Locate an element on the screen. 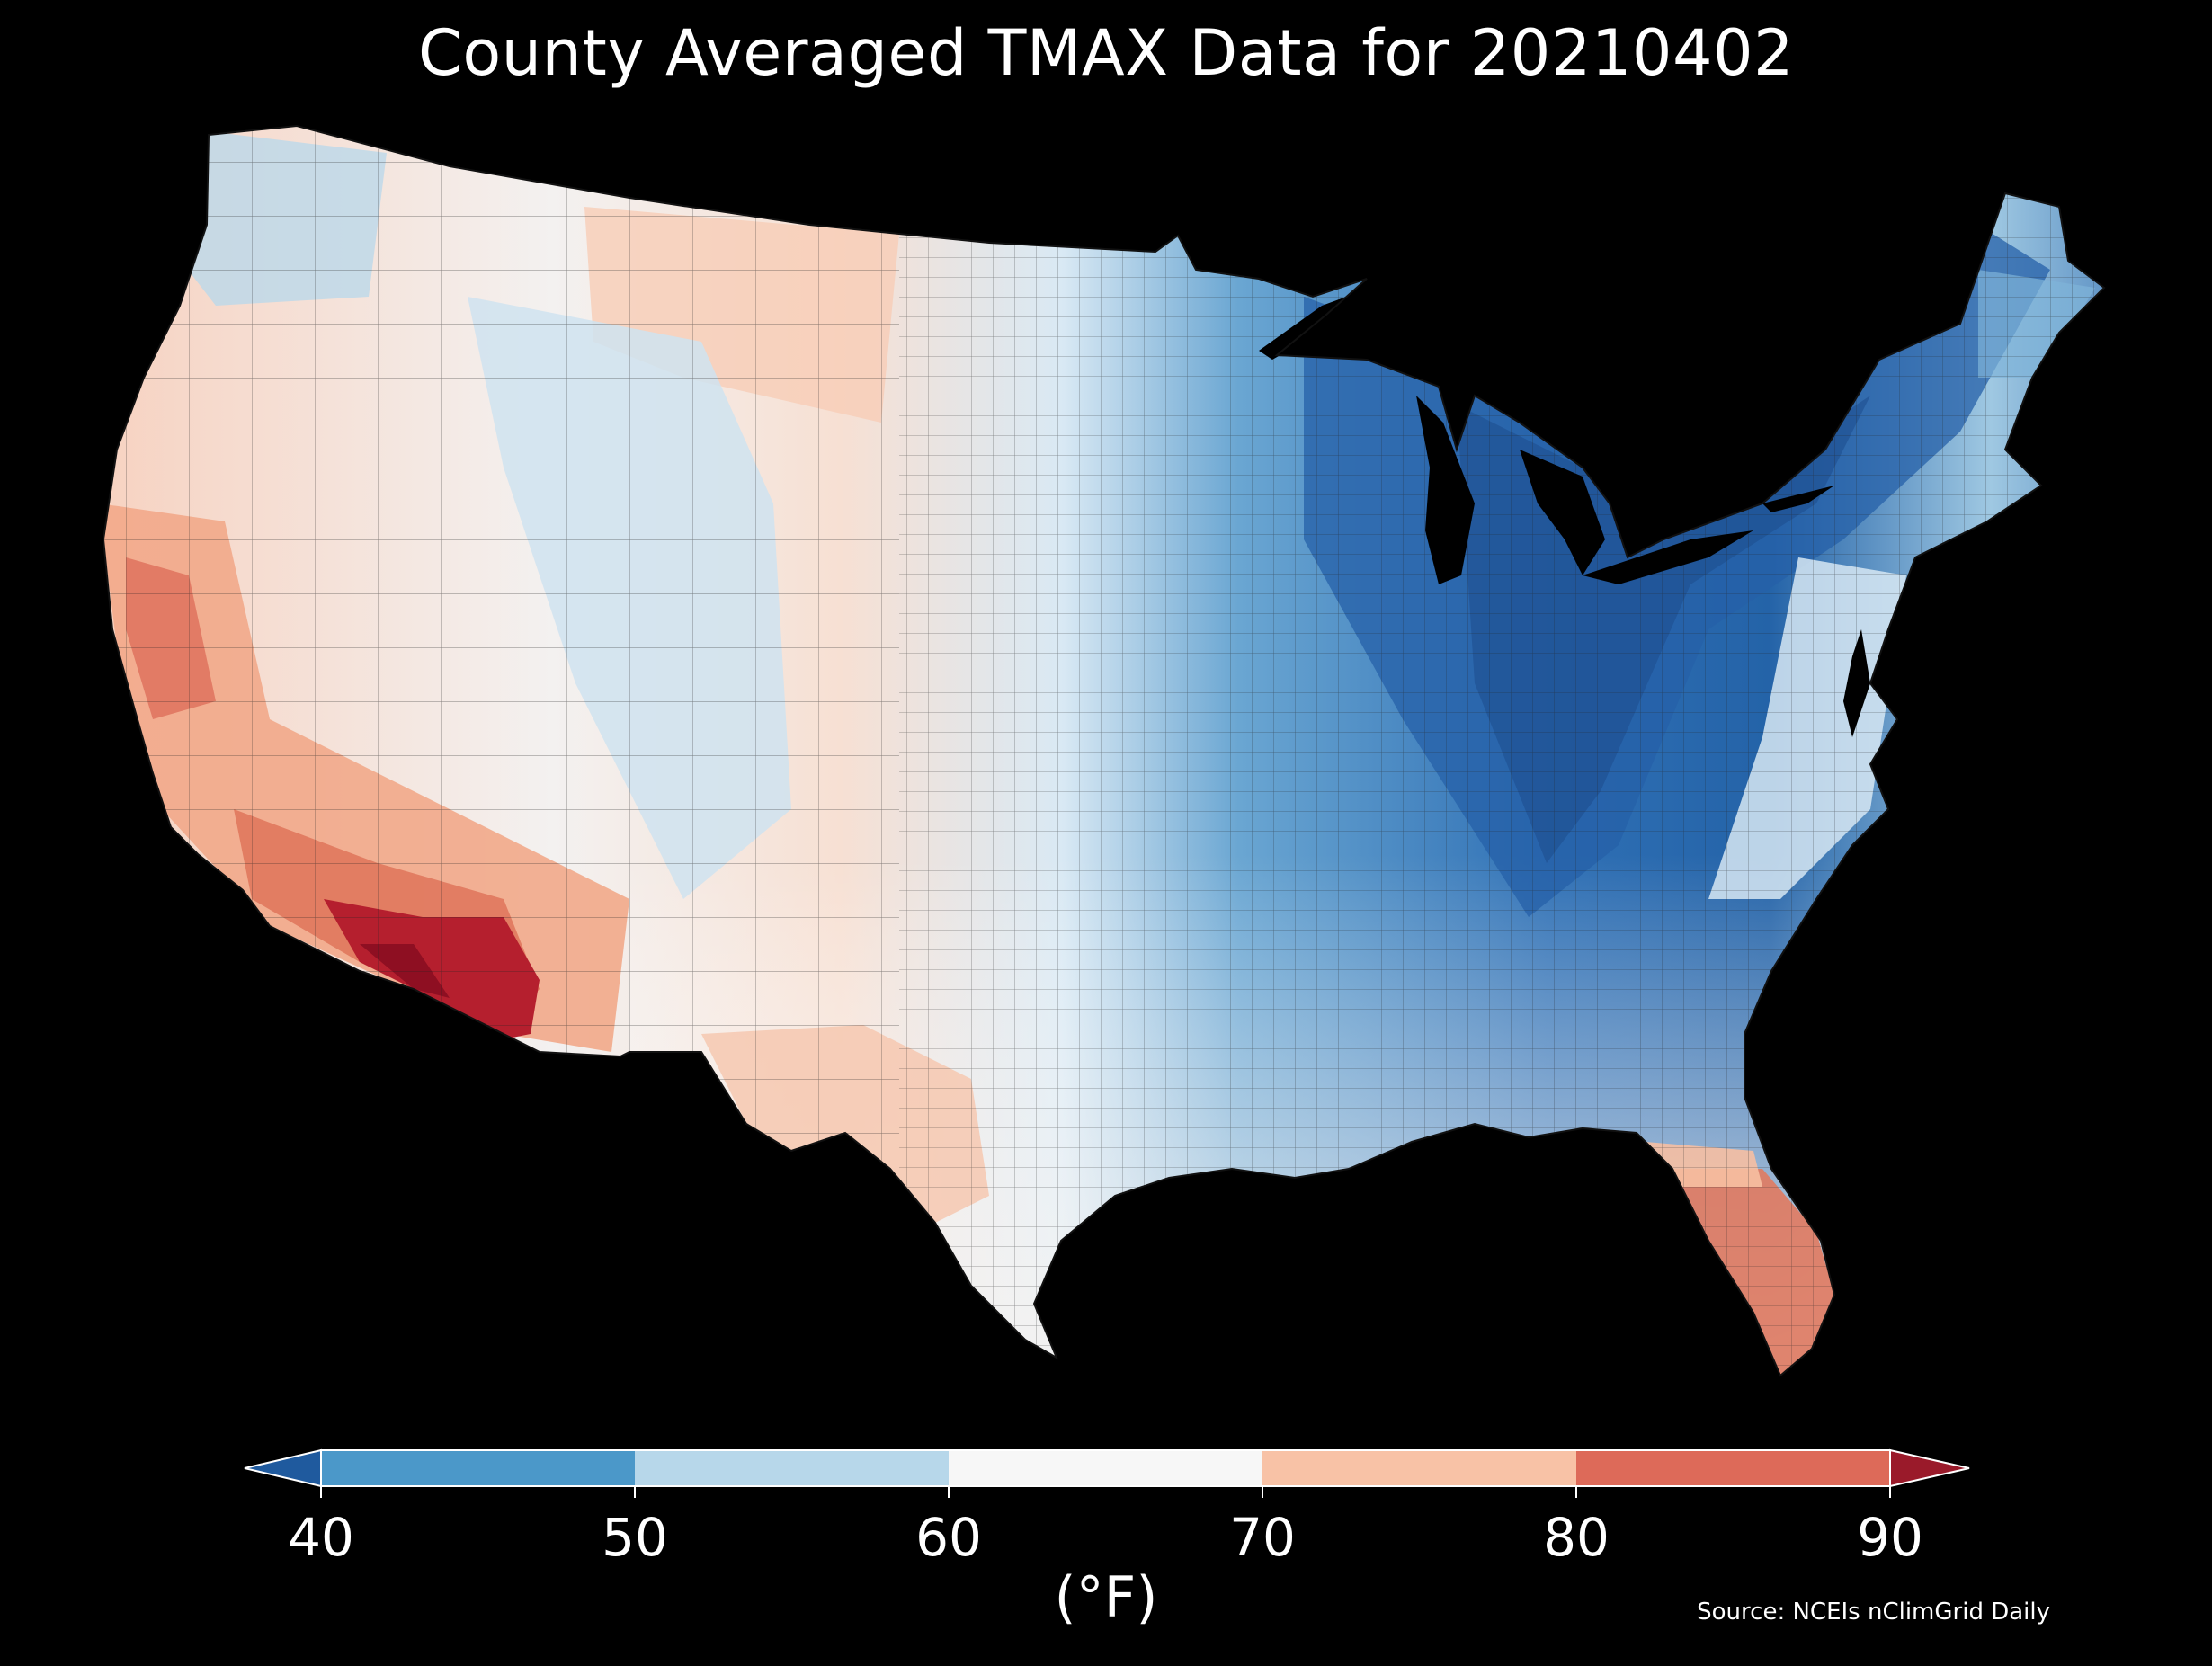  colorbar-ticks is located at coordinates (1105, 1492).